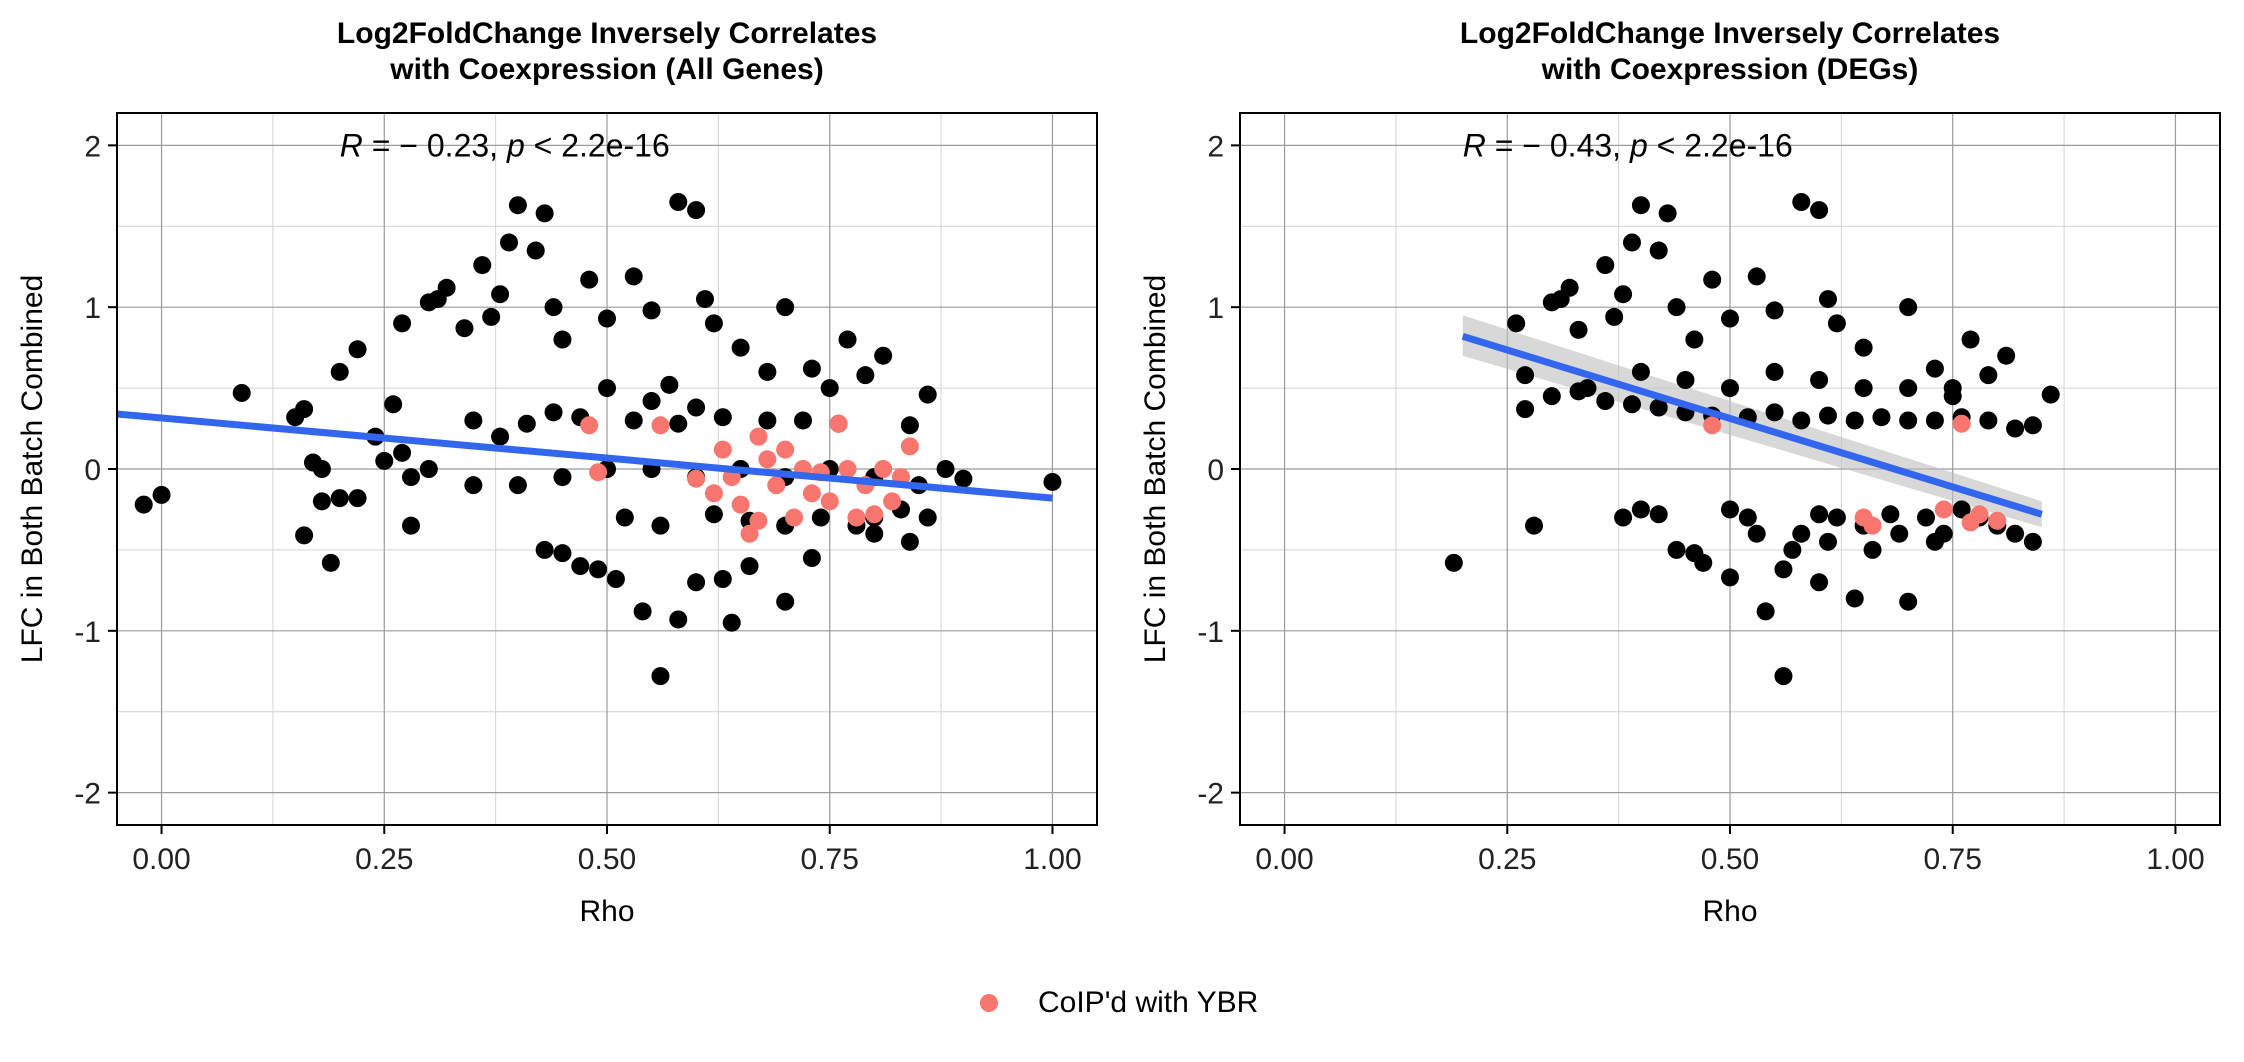  What do you see at coordinates (435, 145) in the screenshot?
I see `annotation-part: = − 0.23,` at bounding box center [435, 145].